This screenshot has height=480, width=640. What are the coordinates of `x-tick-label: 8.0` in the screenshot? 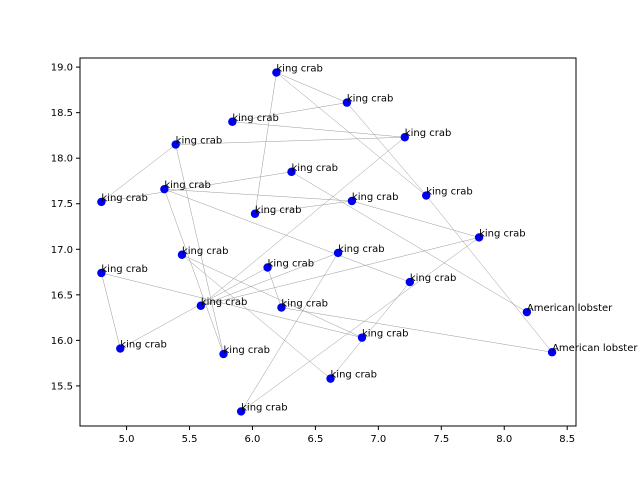 It's located at (504, 439).